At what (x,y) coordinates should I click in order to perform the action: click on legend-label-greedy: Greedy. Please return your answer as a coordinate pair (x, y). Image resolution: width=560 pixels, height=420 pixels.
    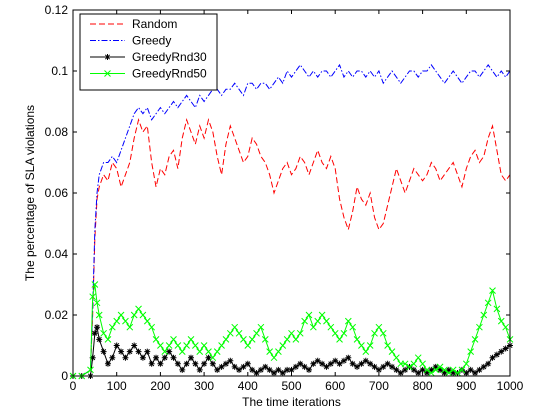
    Looking at the image, I should click on (151, 41).